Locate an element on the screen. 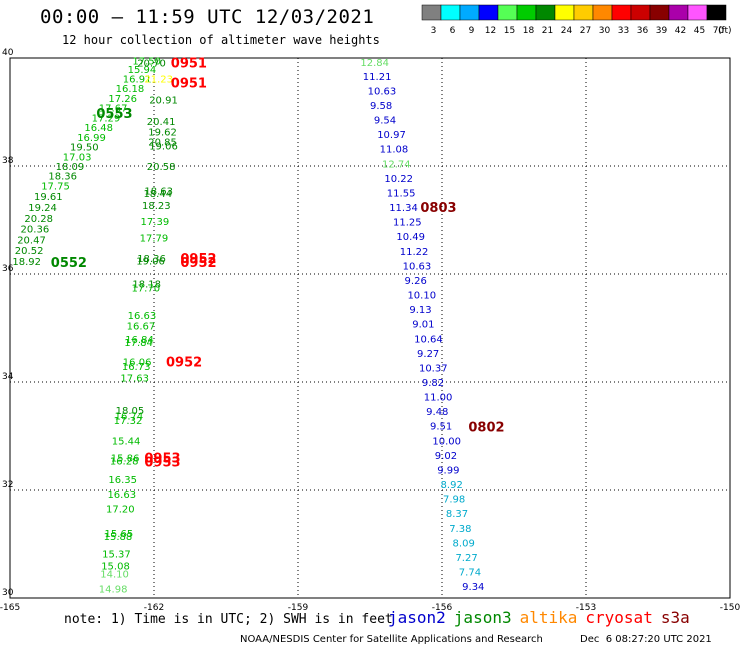 The height and width of the screenshot is (650, 740). swh-value: 16.67 is located at coordinates (141, 326).